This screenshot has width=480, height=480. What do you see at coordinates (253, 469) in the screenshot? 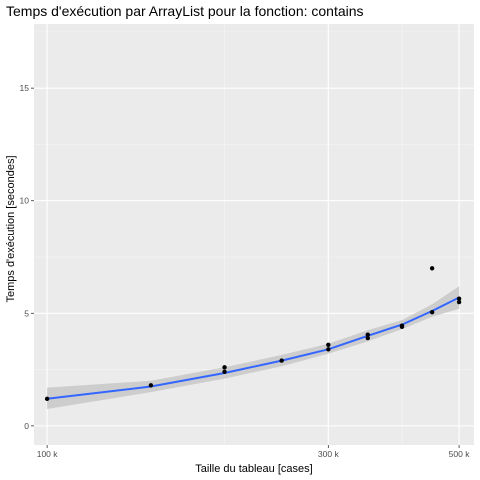
I see `x-axis-title: Taille du tableau [cases]` at bounding box center [253, 469].